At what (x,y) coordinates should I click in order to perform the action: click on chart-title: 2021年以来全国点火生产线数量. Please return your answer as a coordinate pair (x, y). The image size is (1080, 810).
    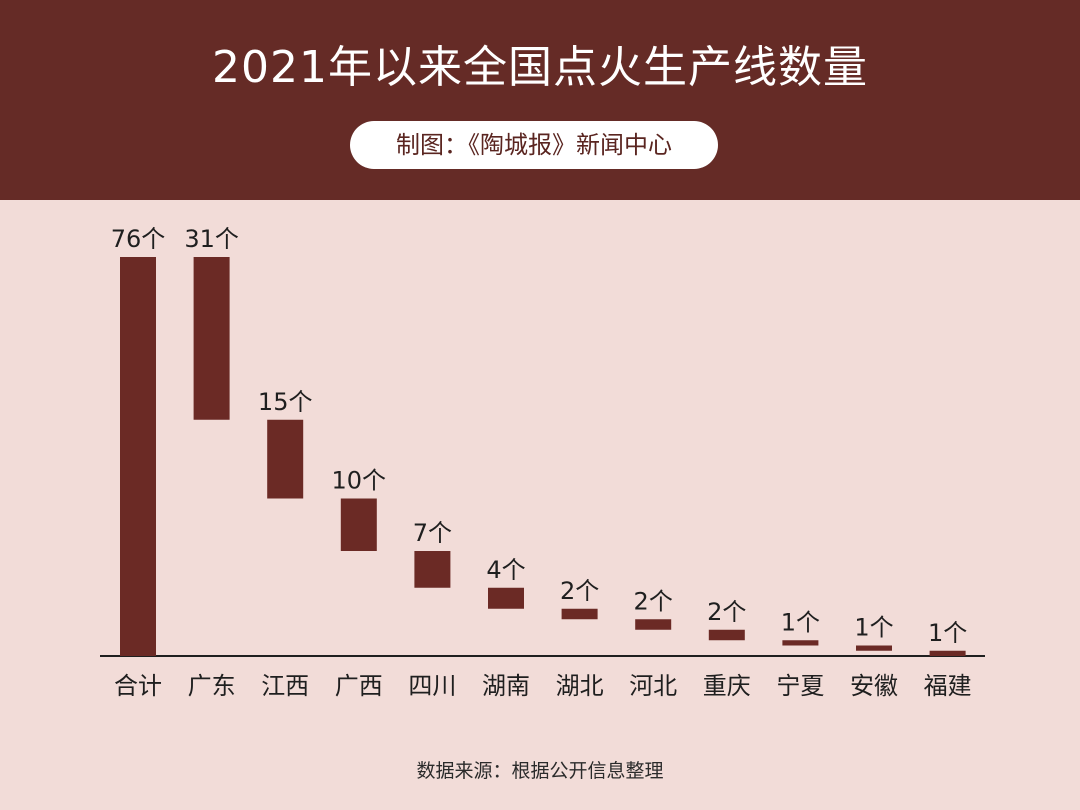
    Looking at the image, I should click on (540, 67).